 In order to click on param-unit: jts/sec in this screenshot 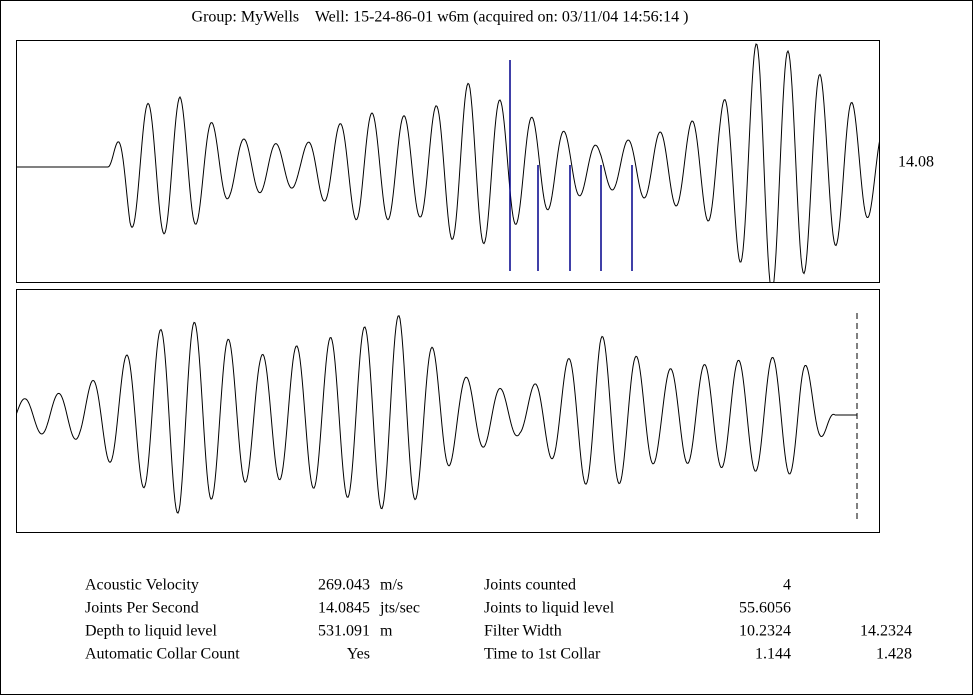, I will do `click(399, 608)`.